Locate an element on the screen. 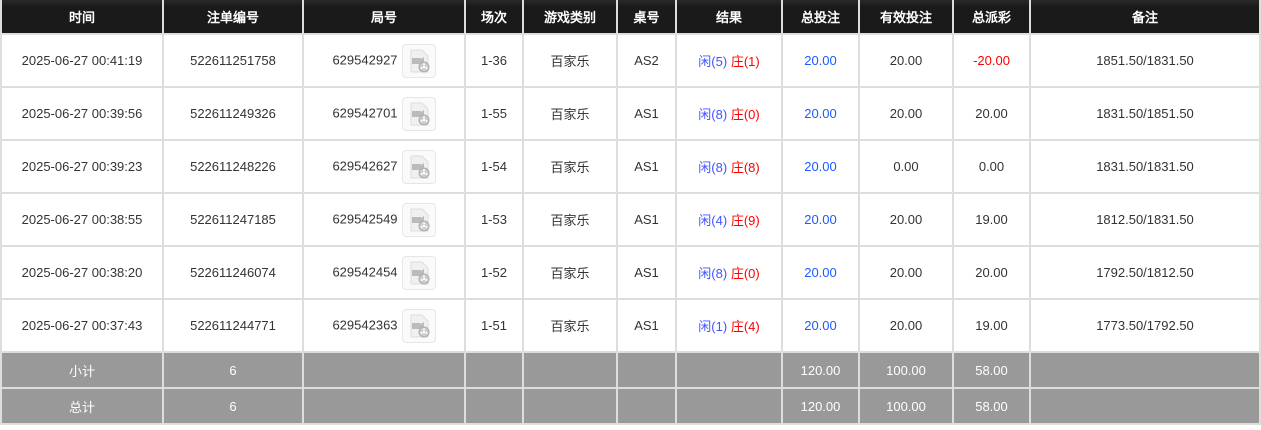 This screenshot has width=1261, height=430. player-result: 闲(5) is located at coordinates (713, 61).